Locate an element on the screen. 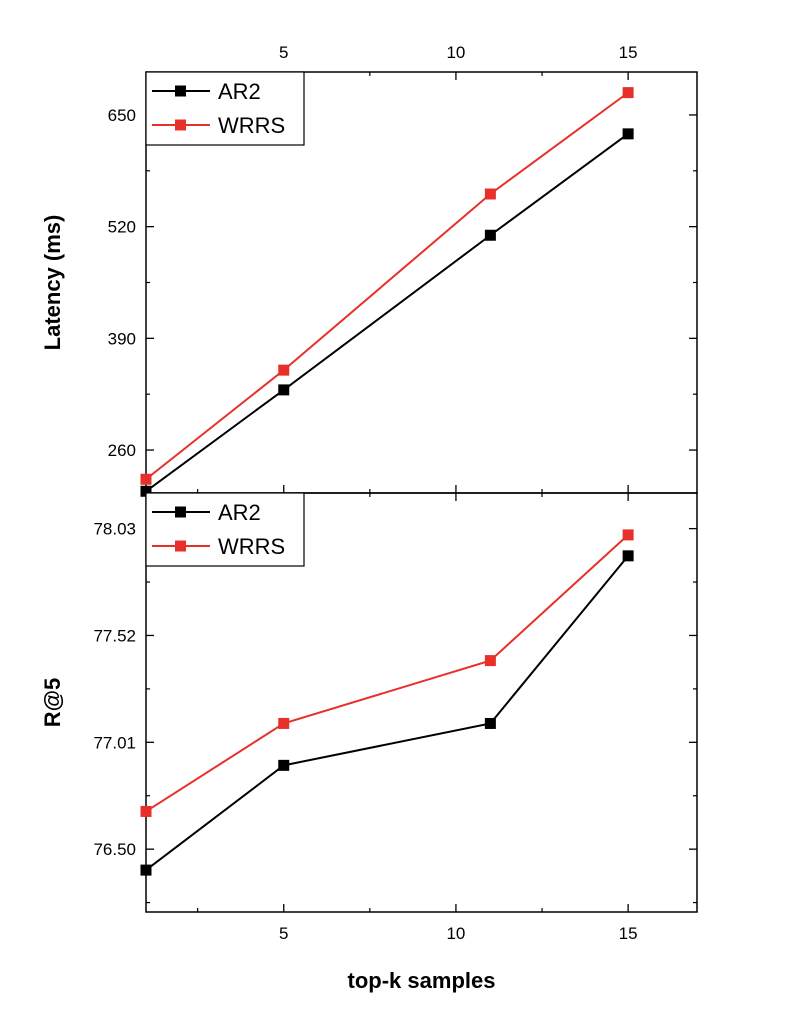  y-axis-title: R@5 is located at coordinates (52, 703).